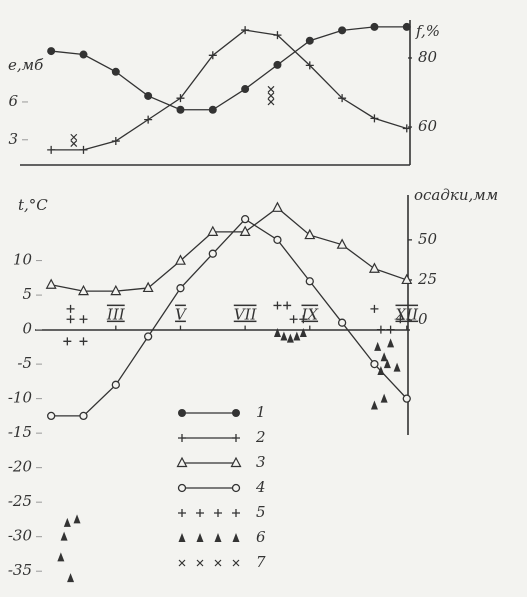 This screenshot has width=527, height=597. Describe the element at coordinates (261, 462) in the screenshot. I see `legend-label: 3` at that location.